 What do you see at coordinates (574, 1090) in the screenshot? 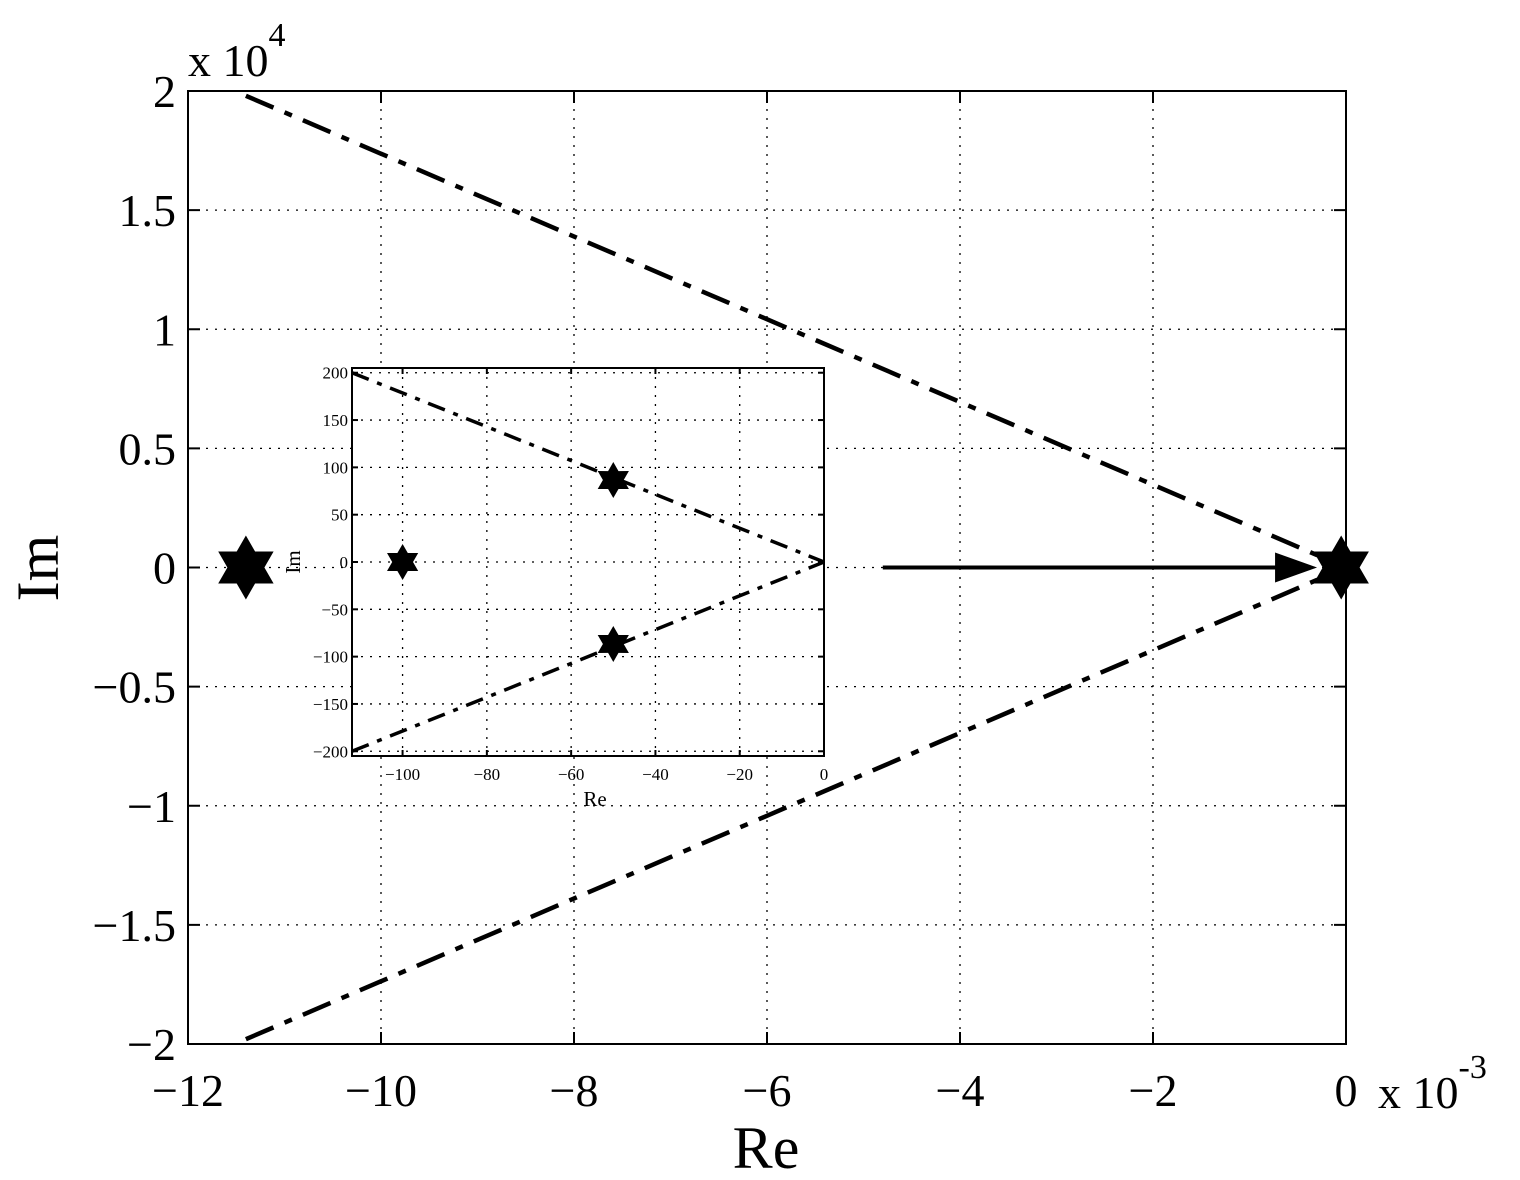
I see `x-tick-label: −8` at bounding box center [574, 1090].